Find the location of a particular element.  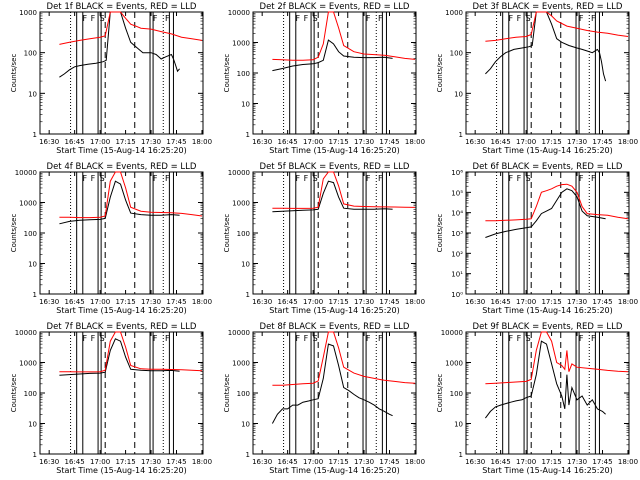

panel-title: Det 1f BLACK = Events, RED = LLD is located at coordinates (122, 7).